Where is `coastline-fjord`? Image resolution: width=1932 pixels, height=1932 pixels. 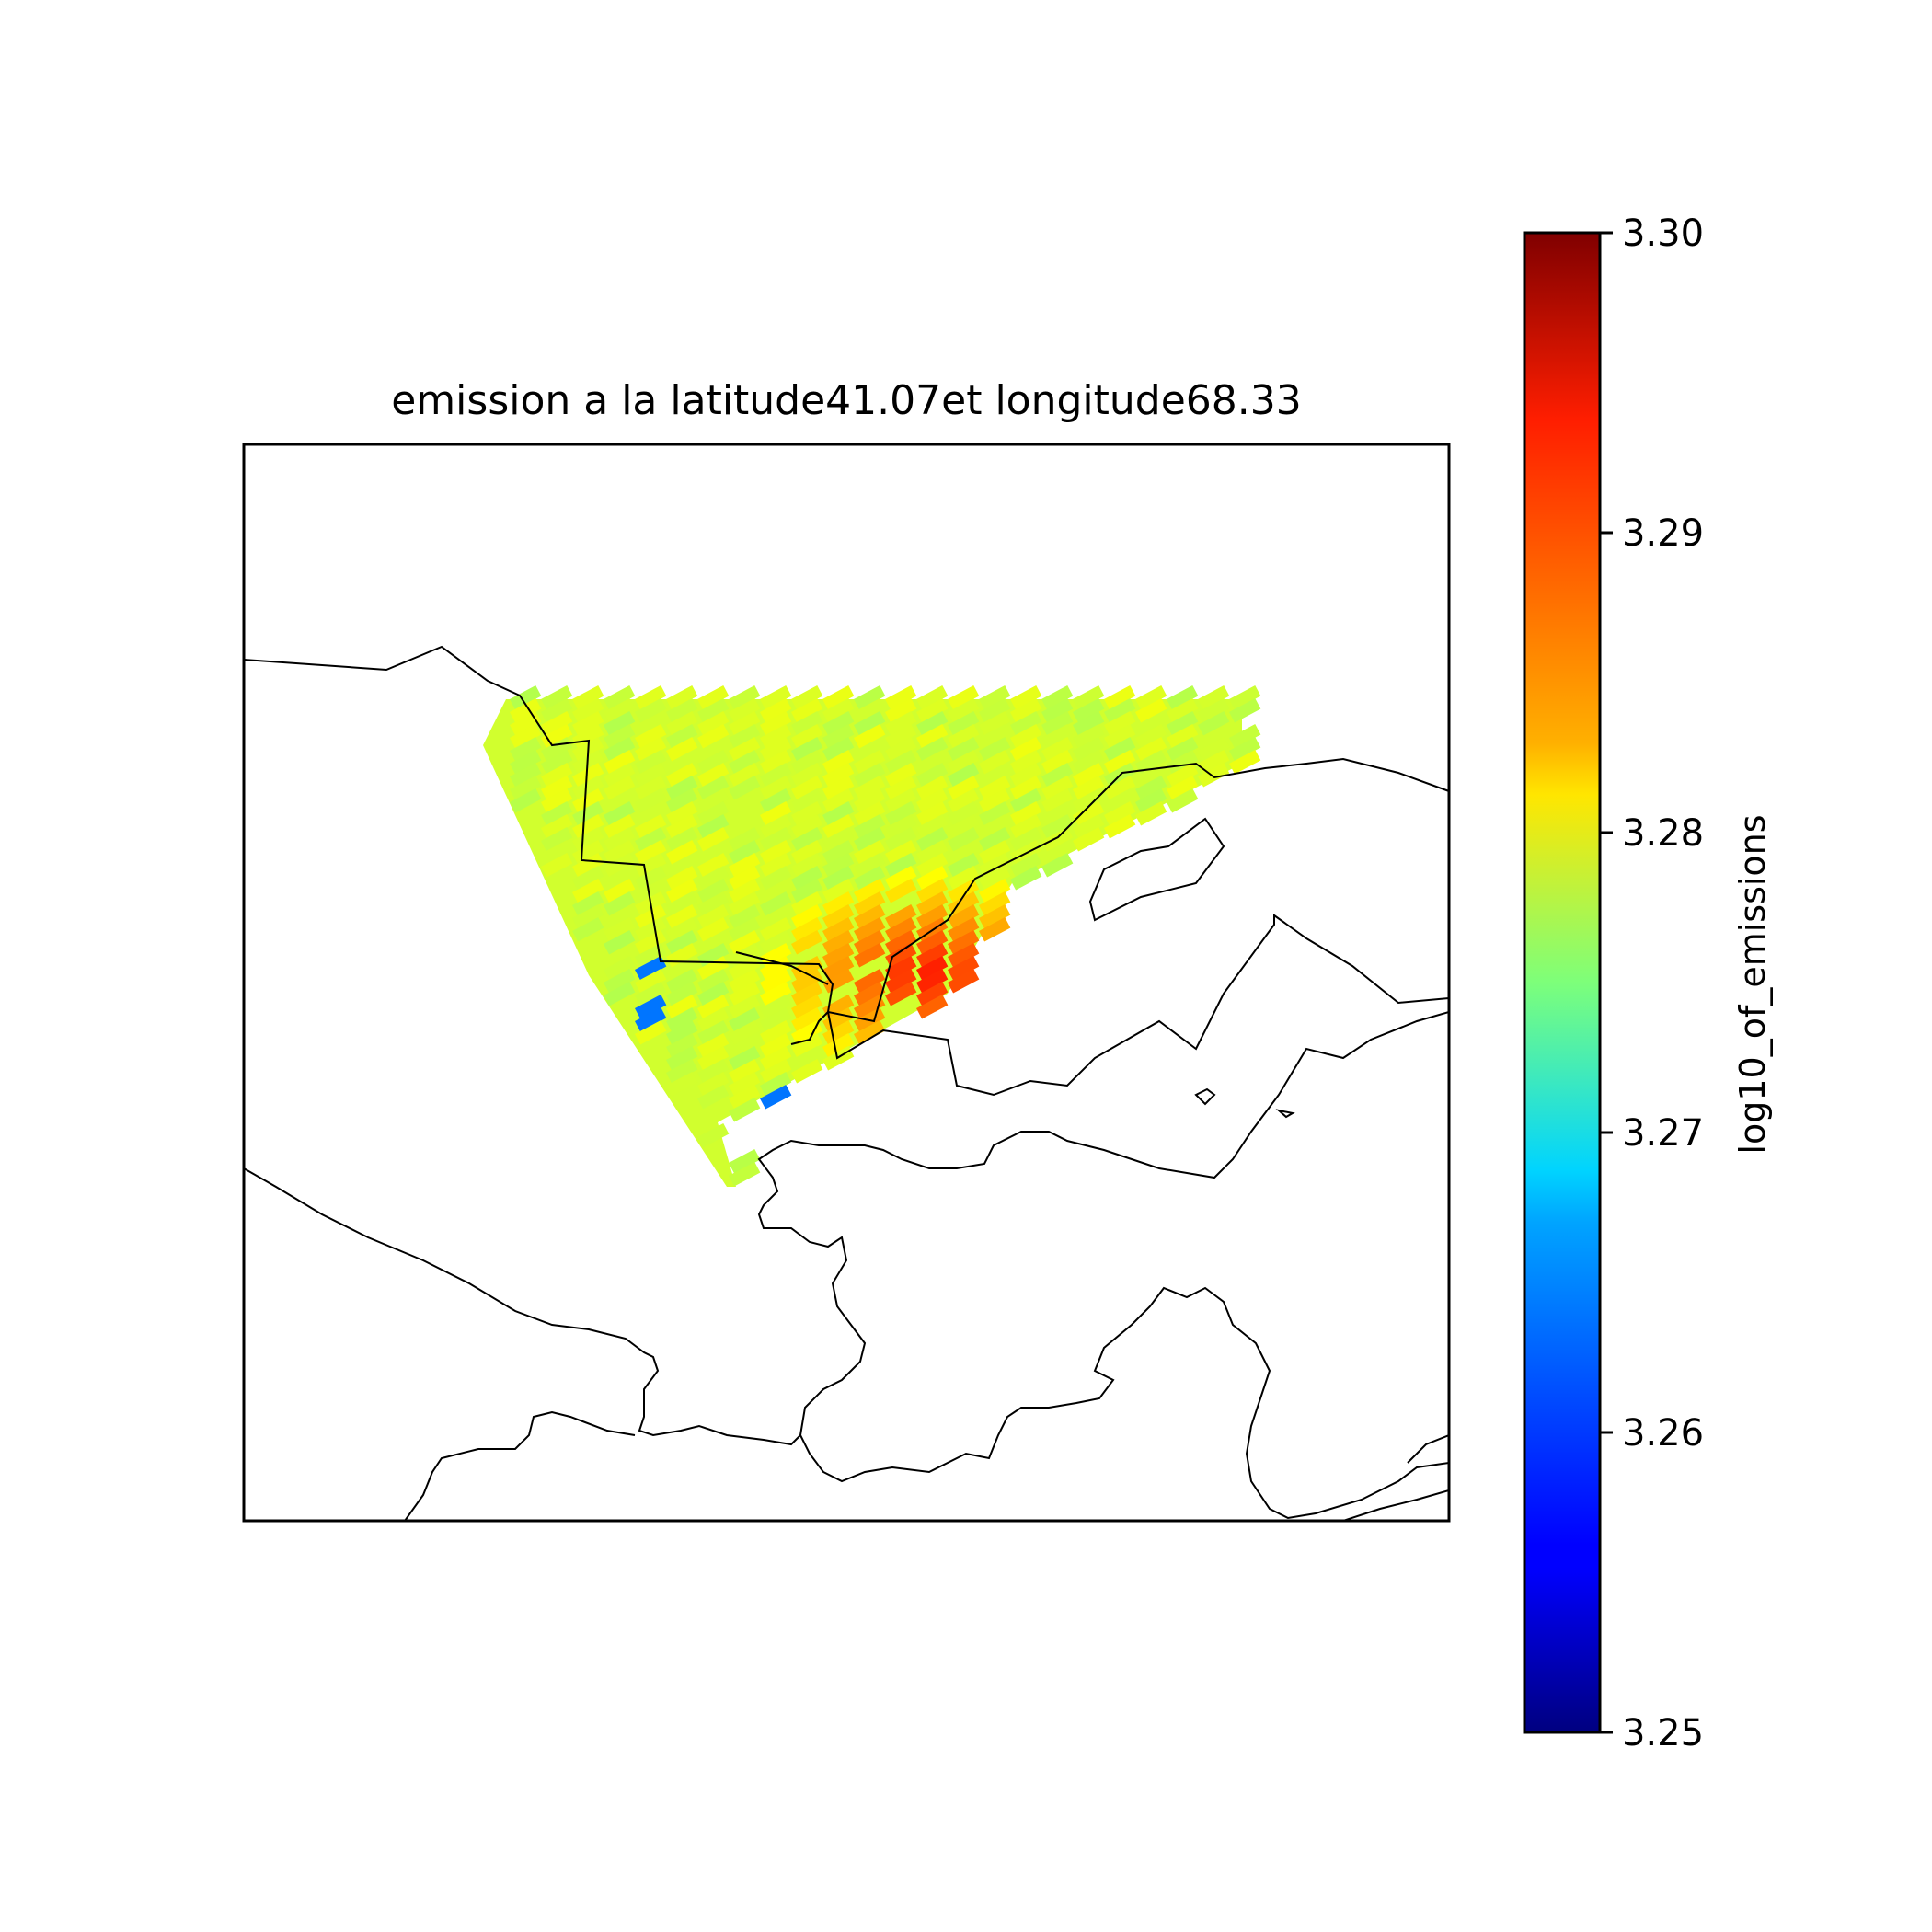 coastline-fjord is located at coordinates (782, 998).